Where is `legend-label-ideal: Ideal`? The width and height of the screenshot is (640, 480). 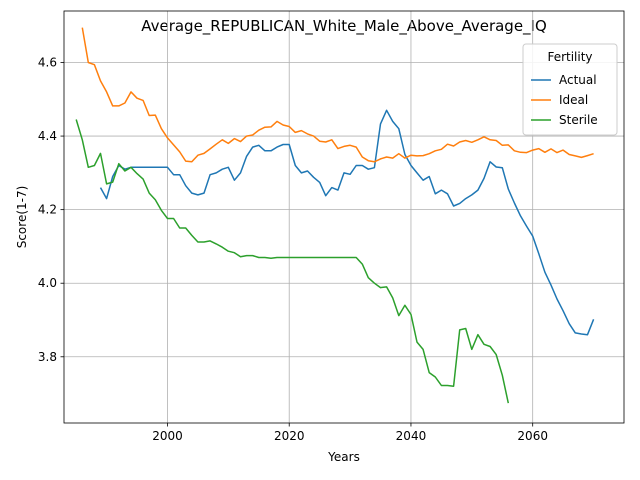
legend-label-ideal: Ideal is located at coordinates (573, 100).